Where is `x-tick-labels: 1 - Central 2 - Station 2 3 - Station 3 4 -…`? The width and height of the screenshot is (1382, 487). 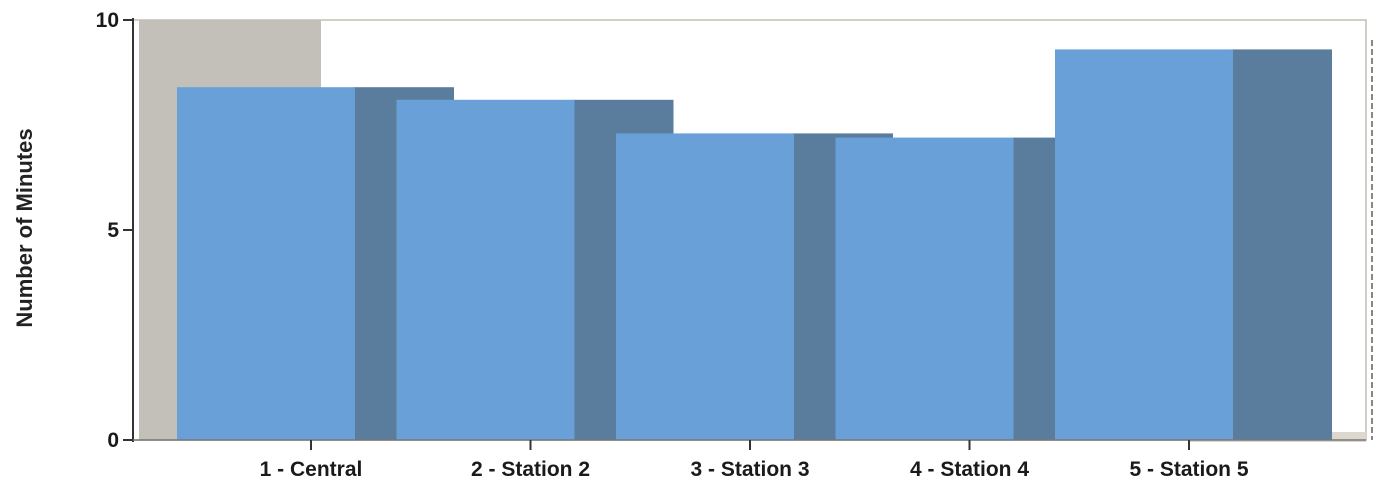 x-tick-labels: 1 - Central 2 - Station 2 3 - Station 3 4 -… is located at coordinates (754, 460).